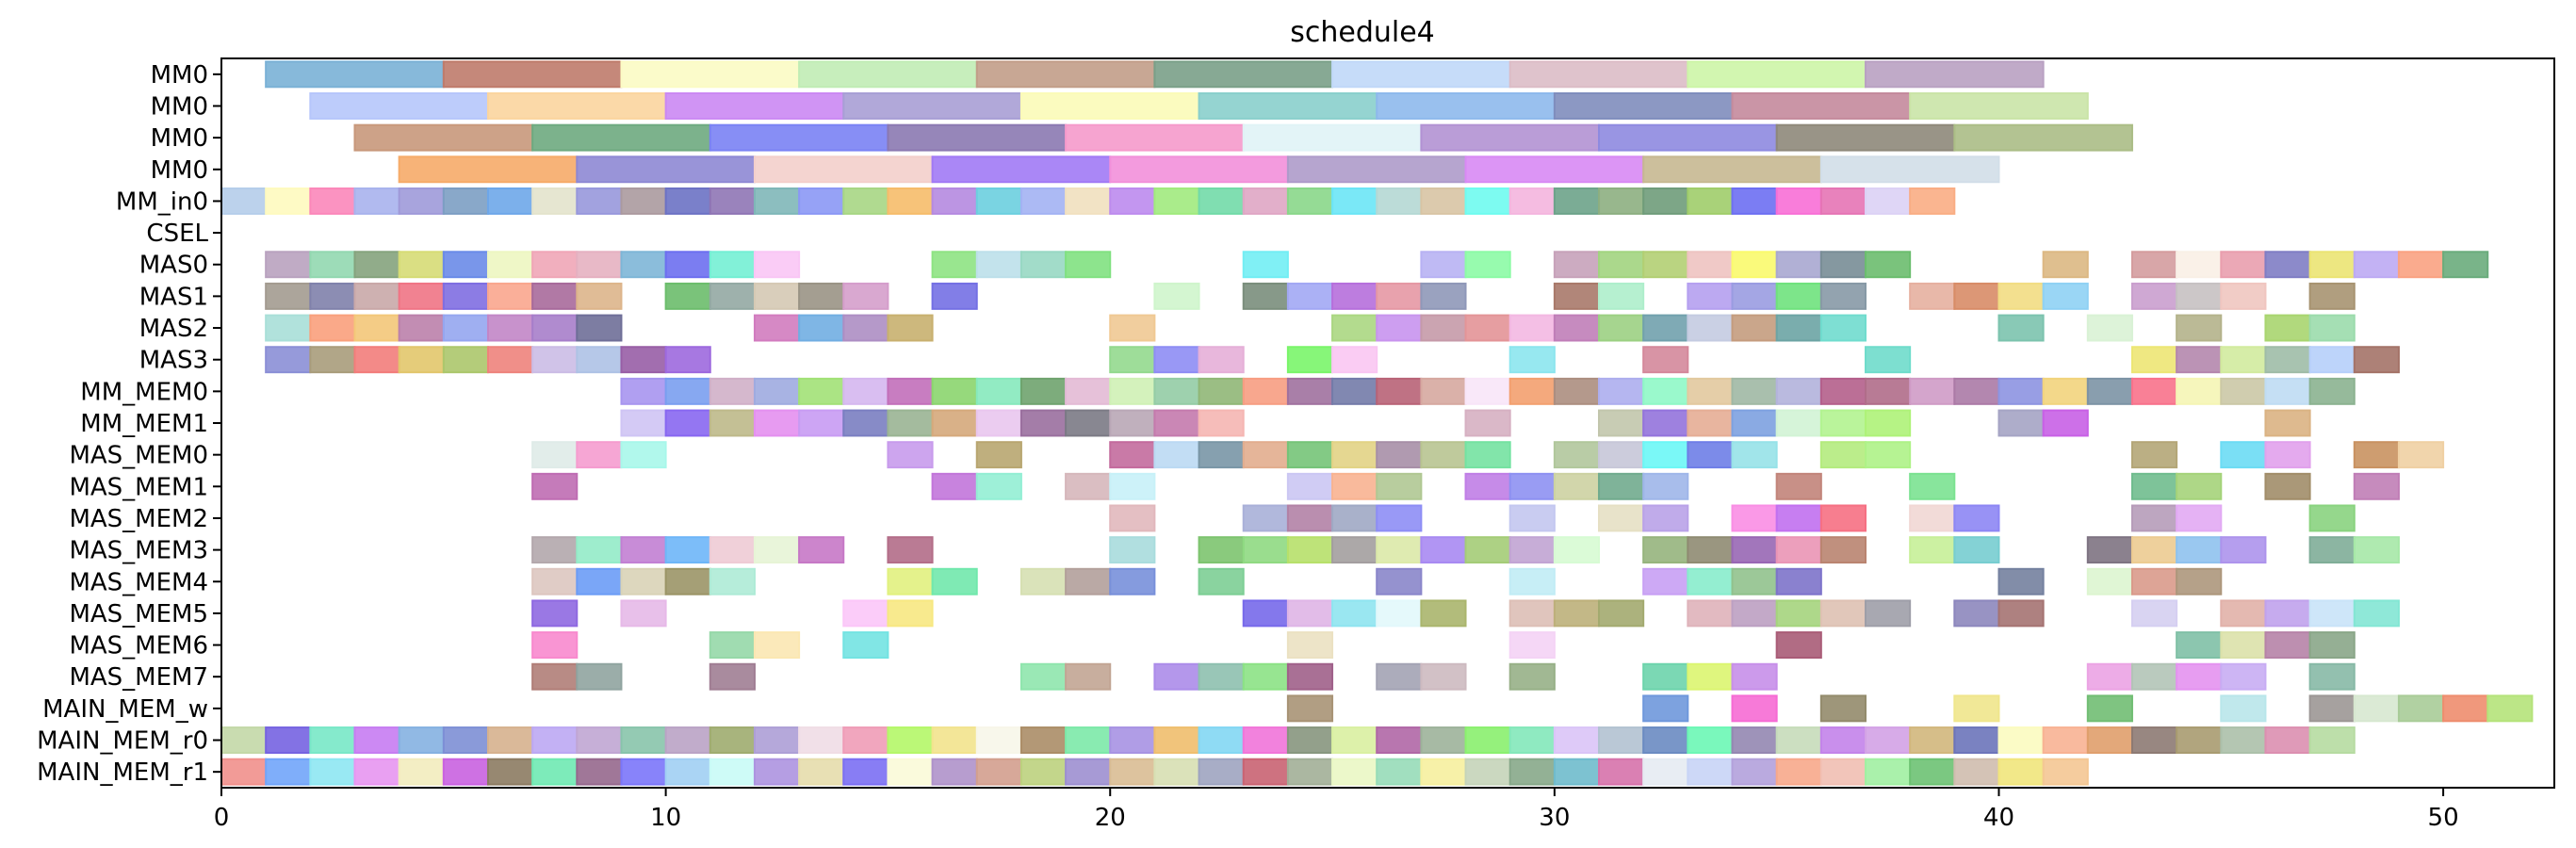  What do you see at coordinates (177, 234) in the screenshot?
I see `y-tick-label: CSEL` at bounding box center [177, 234].